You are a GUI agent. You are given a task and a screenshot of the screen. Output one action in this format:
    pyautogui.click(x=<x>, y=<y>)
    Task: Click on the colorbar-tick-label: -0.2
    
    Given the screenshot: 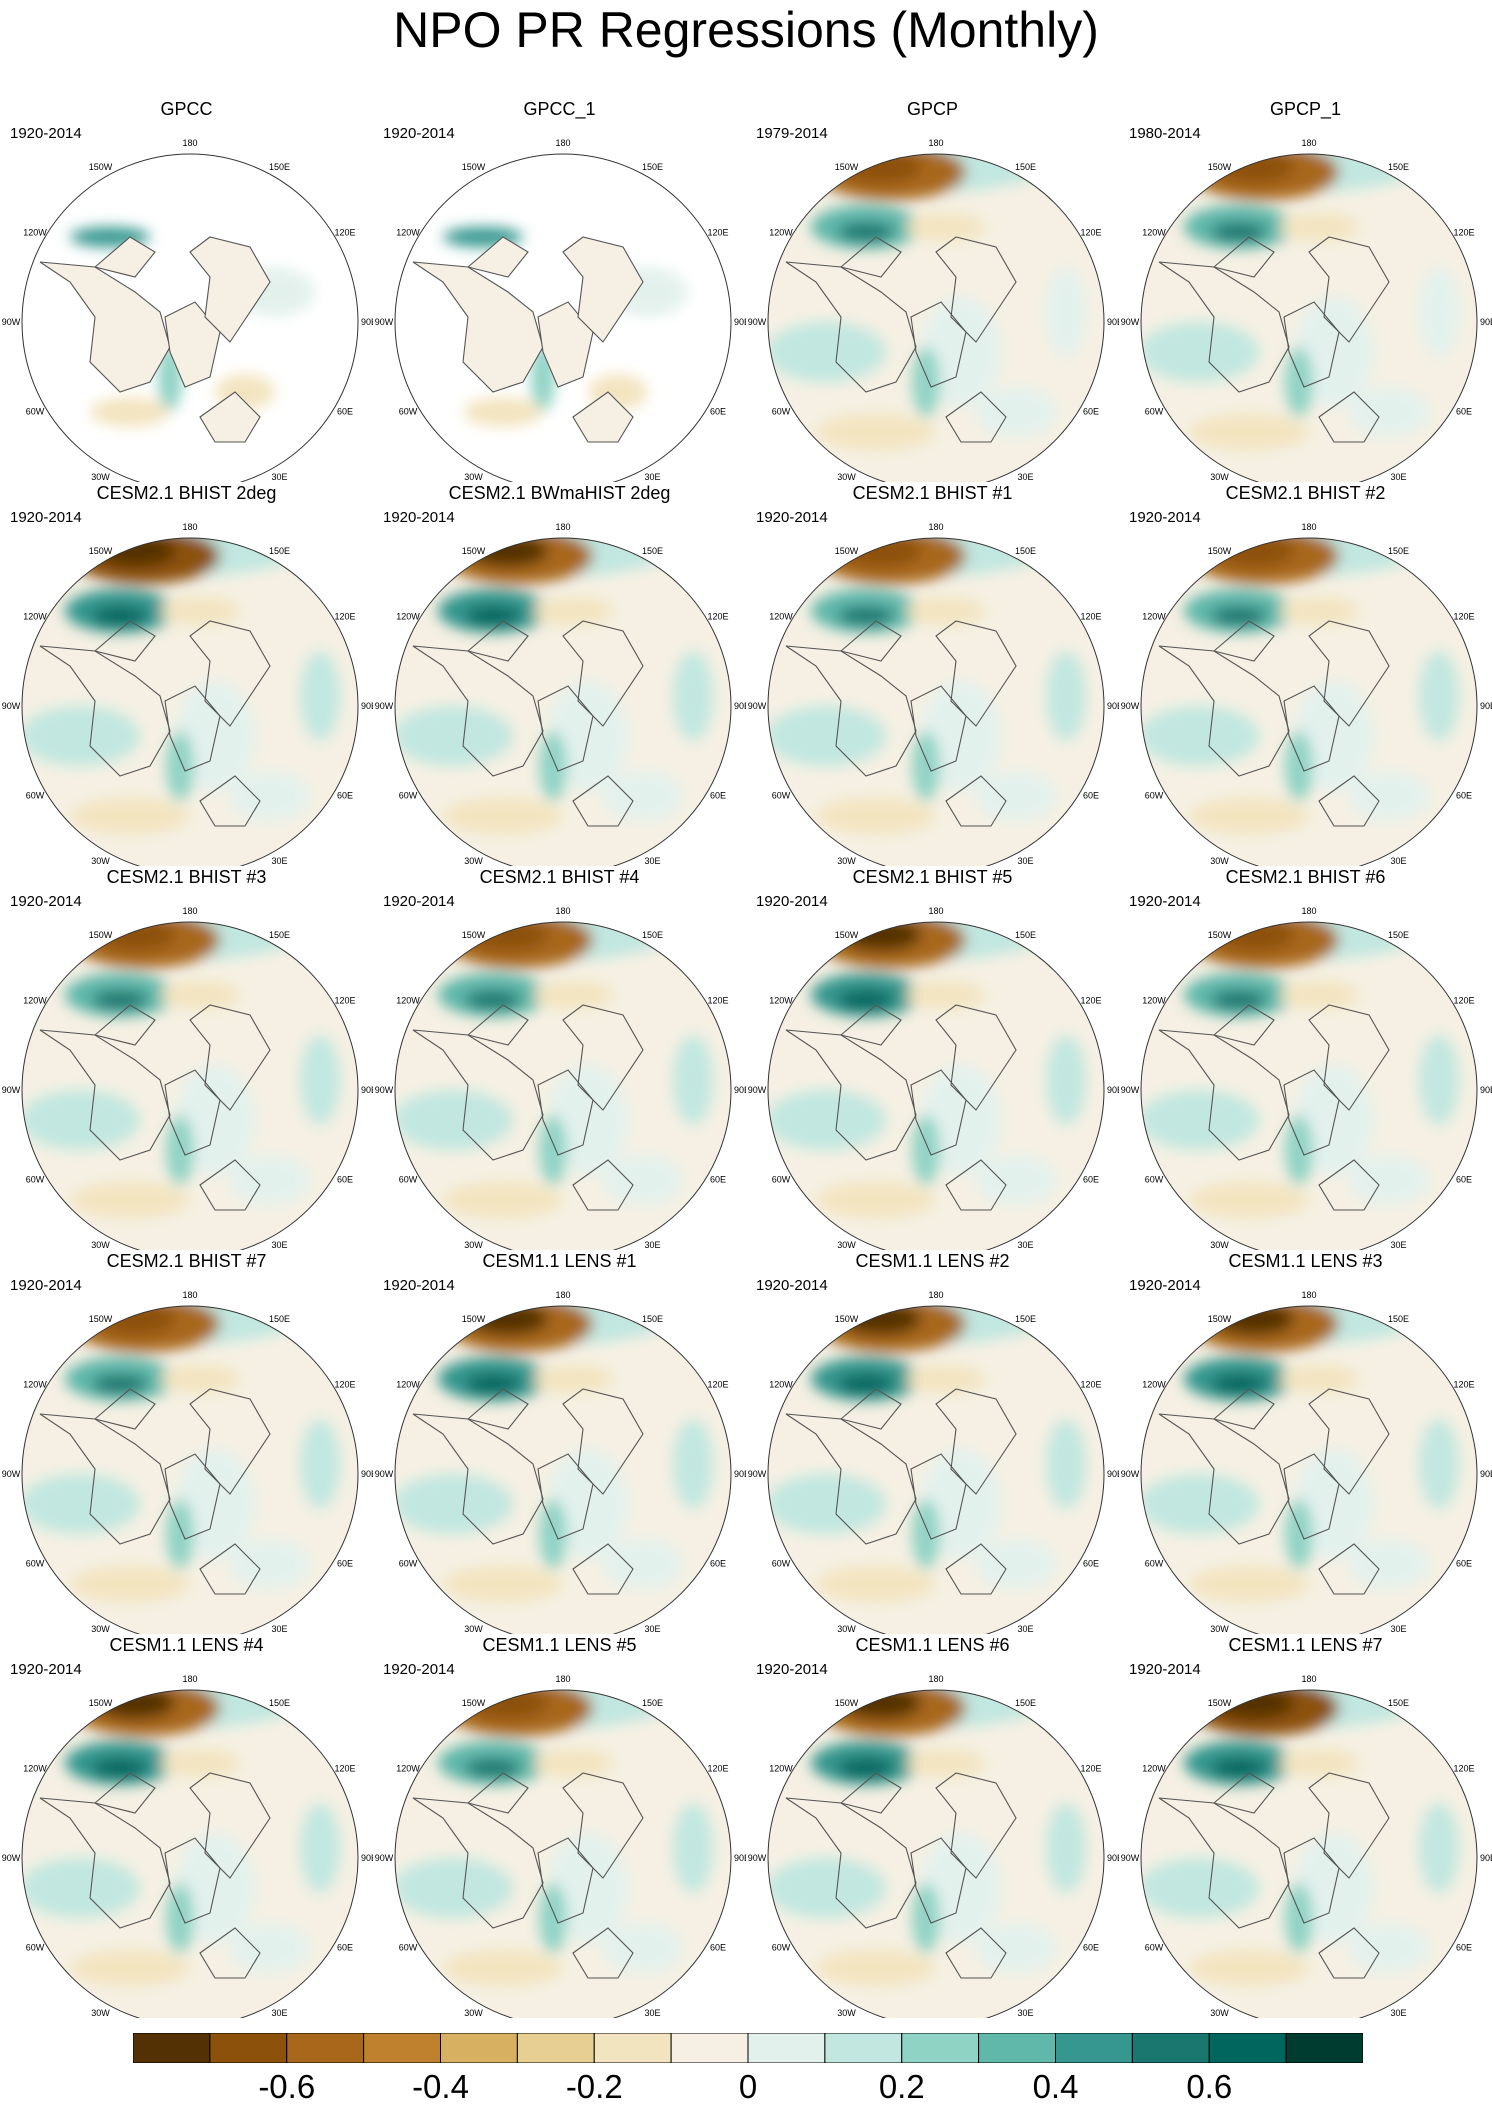 What is the action you would take?
    pyautogui.click(x=594, y=2086)
    